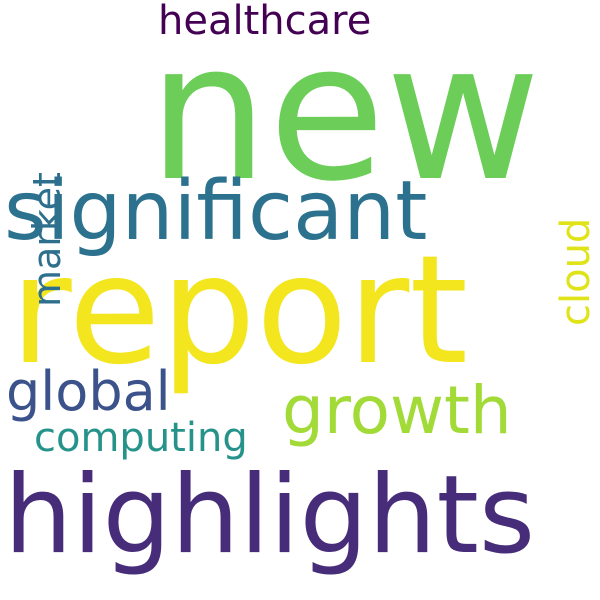 The height and width of the screenshot is (600, 600). Describe the element at coordinates (397, 410) in the screenshot. I see `word-growth: growth` at that location.